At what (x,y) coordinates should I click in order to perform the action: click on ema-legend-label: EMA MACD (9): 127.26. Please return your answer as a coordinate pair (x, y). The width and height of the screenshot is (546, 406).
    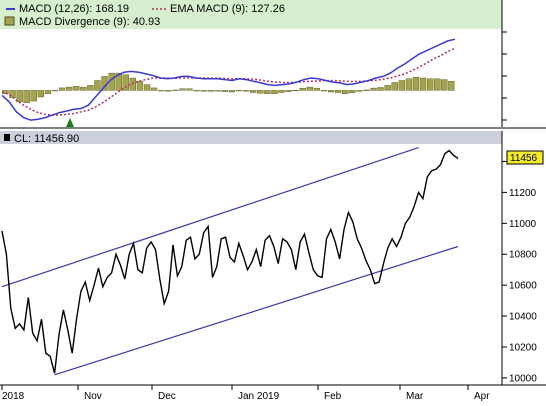
    Looking at the image, I should click on (227, 9).